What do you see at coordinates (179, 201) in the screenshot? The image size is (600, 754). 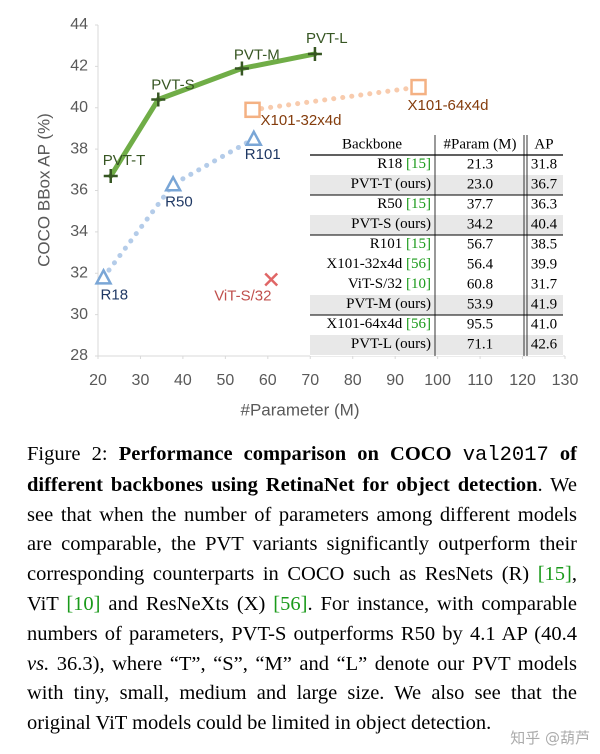 I see `point-label: R50` at bounding box center [179, 201].